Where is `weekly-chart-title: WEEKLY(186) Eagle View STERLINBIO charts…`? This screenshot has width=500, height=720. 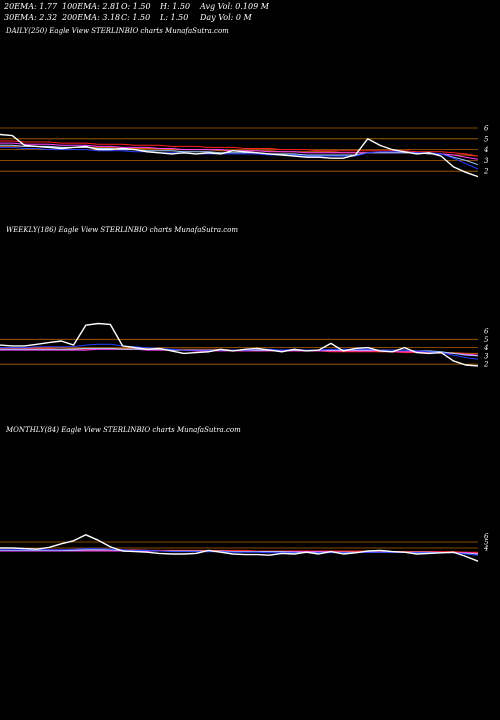
weekly-chart-title: WEEKLY(186) Eagle View STERLINBIO charts… is located at coordinates (122, 230).